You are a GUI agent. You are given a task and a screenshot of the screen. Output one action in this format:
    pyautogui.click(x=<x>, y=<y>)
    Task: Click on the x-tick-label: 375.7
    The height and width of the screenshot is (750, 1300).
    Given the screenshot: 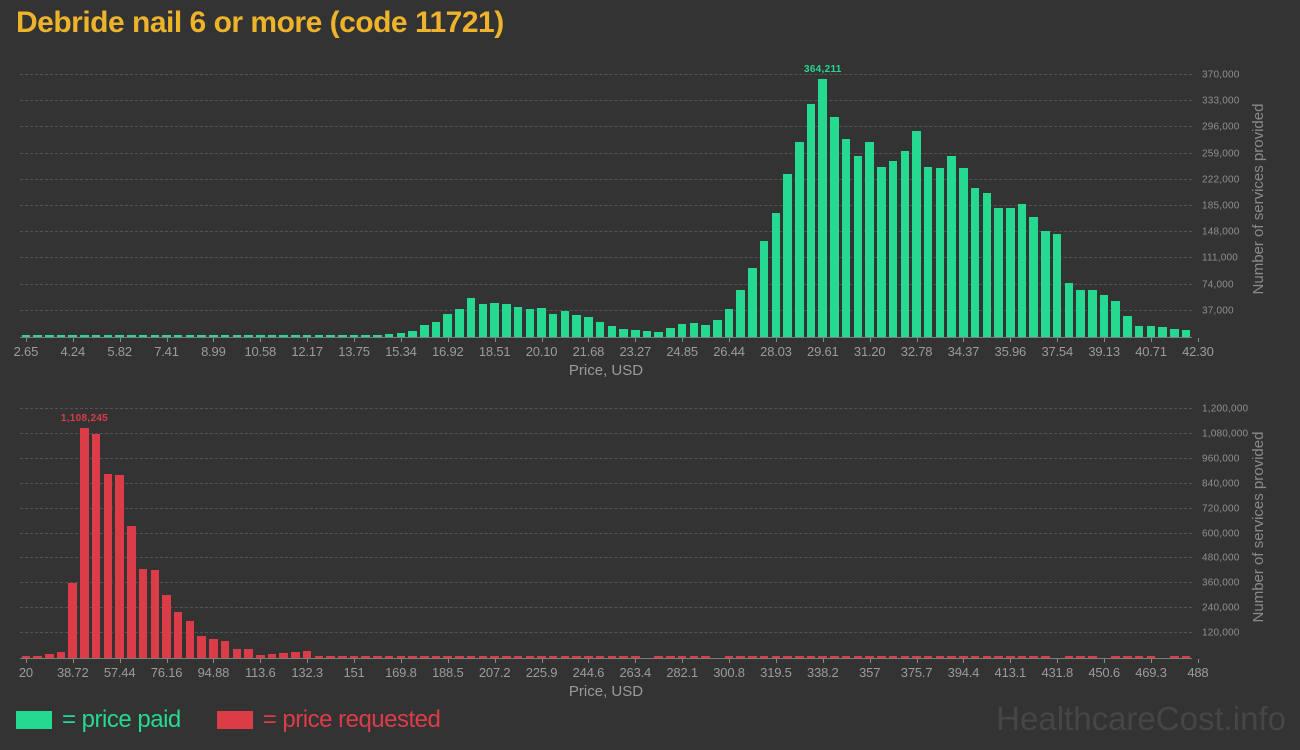 What is the action you would take?
    pyautogui.click(x=916, y=672)
    